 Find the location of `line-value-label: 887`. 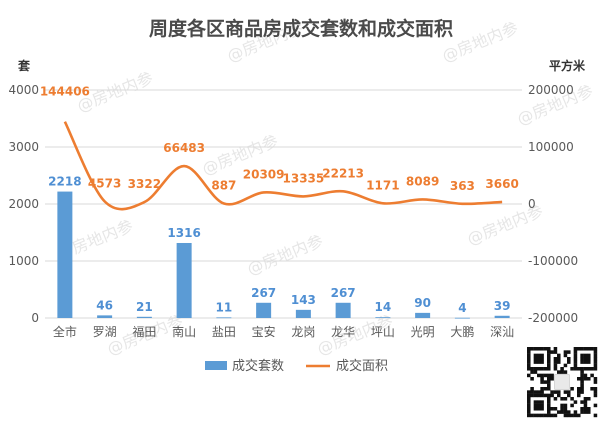

line-value-label: 887 is located at coordinates (223, 185).